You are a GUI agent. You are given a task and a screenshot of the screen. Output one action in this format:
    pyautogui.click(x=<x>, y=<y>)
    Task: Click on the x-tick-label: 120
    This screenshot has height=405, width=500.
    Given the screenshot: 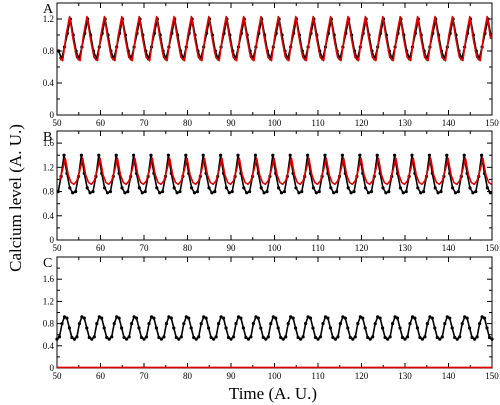 What is the action you would take?
    pyautogui.click(x=362, y=376)
    